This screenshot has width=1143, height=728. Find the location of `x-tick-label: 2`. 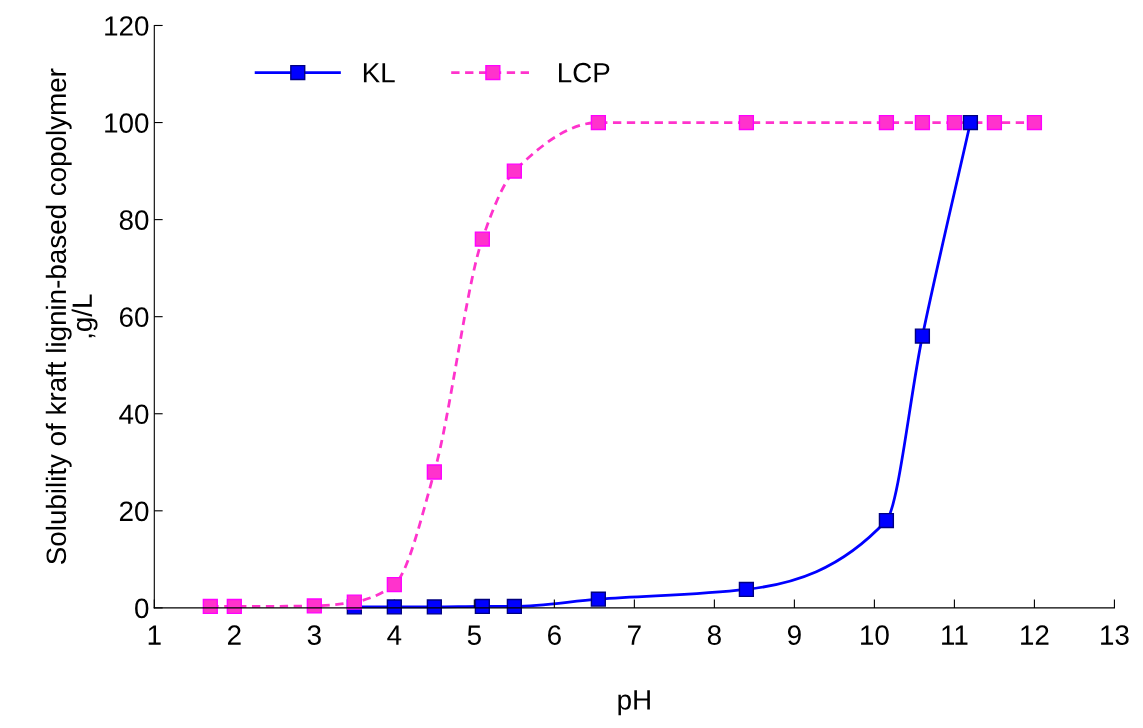

x-tick-label: 2 is located at coordinates (234, 635).